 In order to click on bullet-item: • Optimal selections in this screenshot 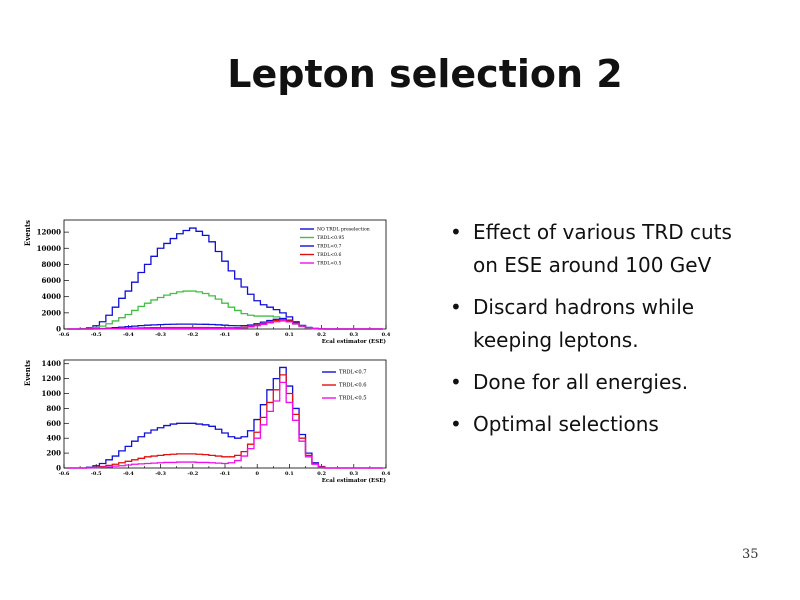, I will do `click(603, 424)`.